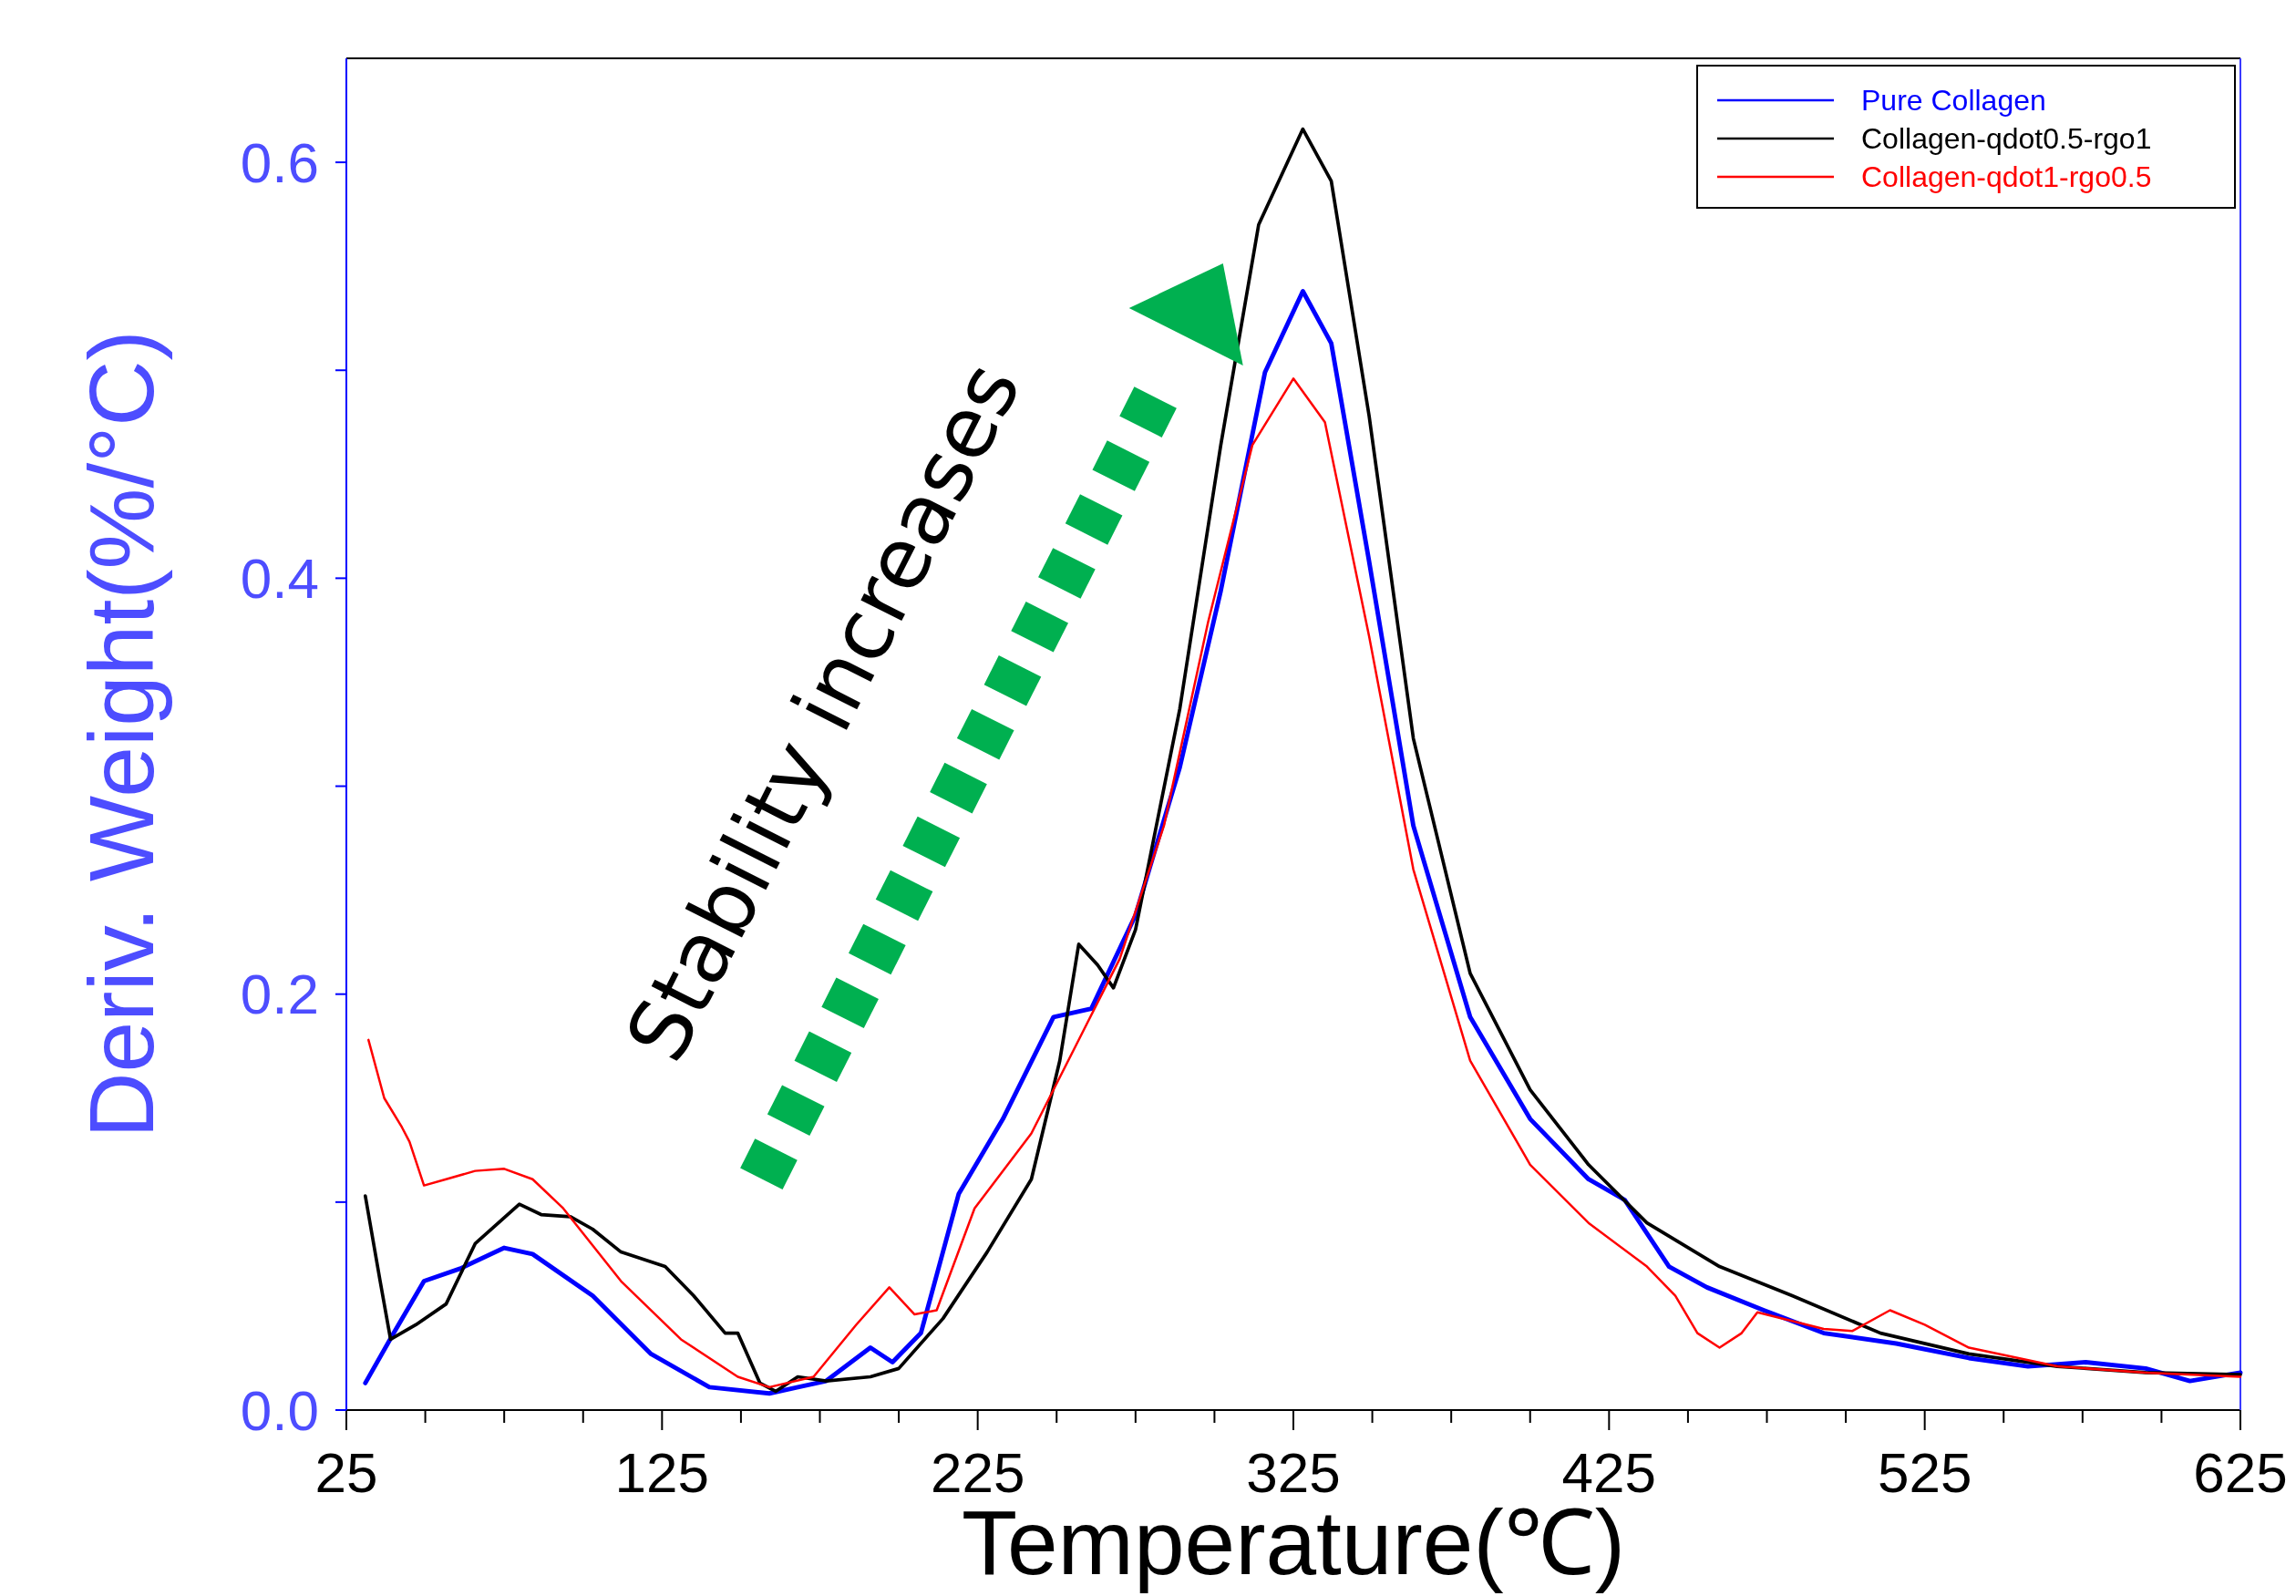  Describe the element at coordinates (662, 1472) in the screenshot. I see `x-tick-label: 125` at that location.